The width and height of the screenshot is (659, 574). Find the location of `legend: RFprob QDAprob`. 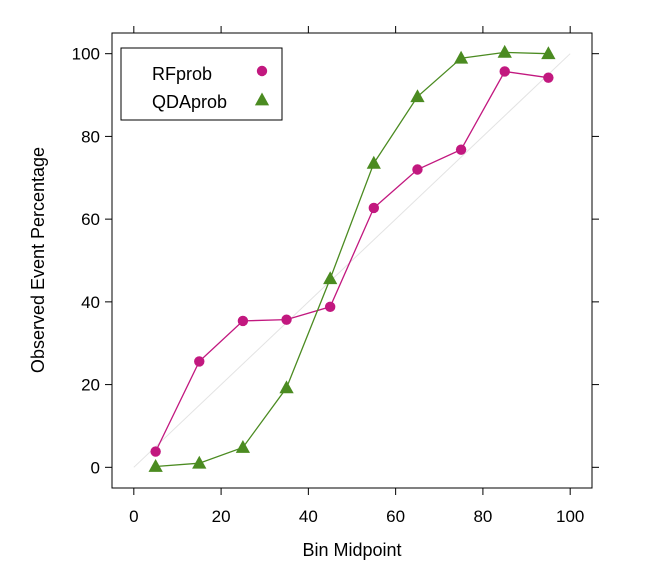

legend: RFprob QDAprob is located at coordinates (201, 84).